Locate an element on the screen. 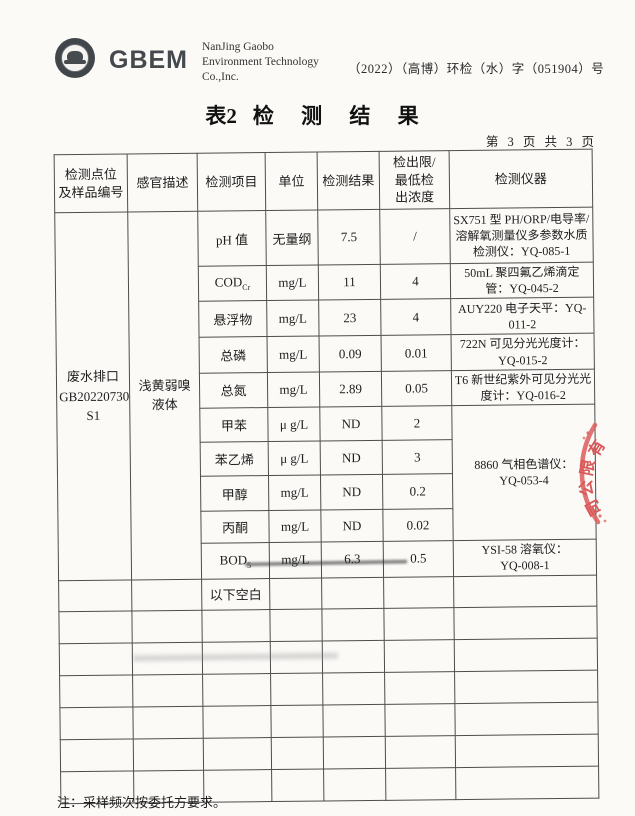  item-cell: pH 值 is located at coordinates (232, 238).